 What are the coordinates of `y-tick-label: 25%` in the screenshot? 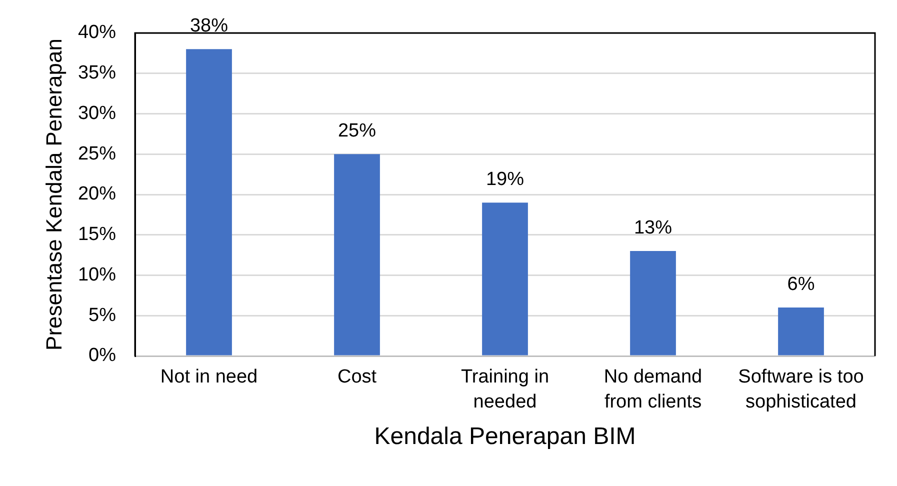 It's located at (97, 153).